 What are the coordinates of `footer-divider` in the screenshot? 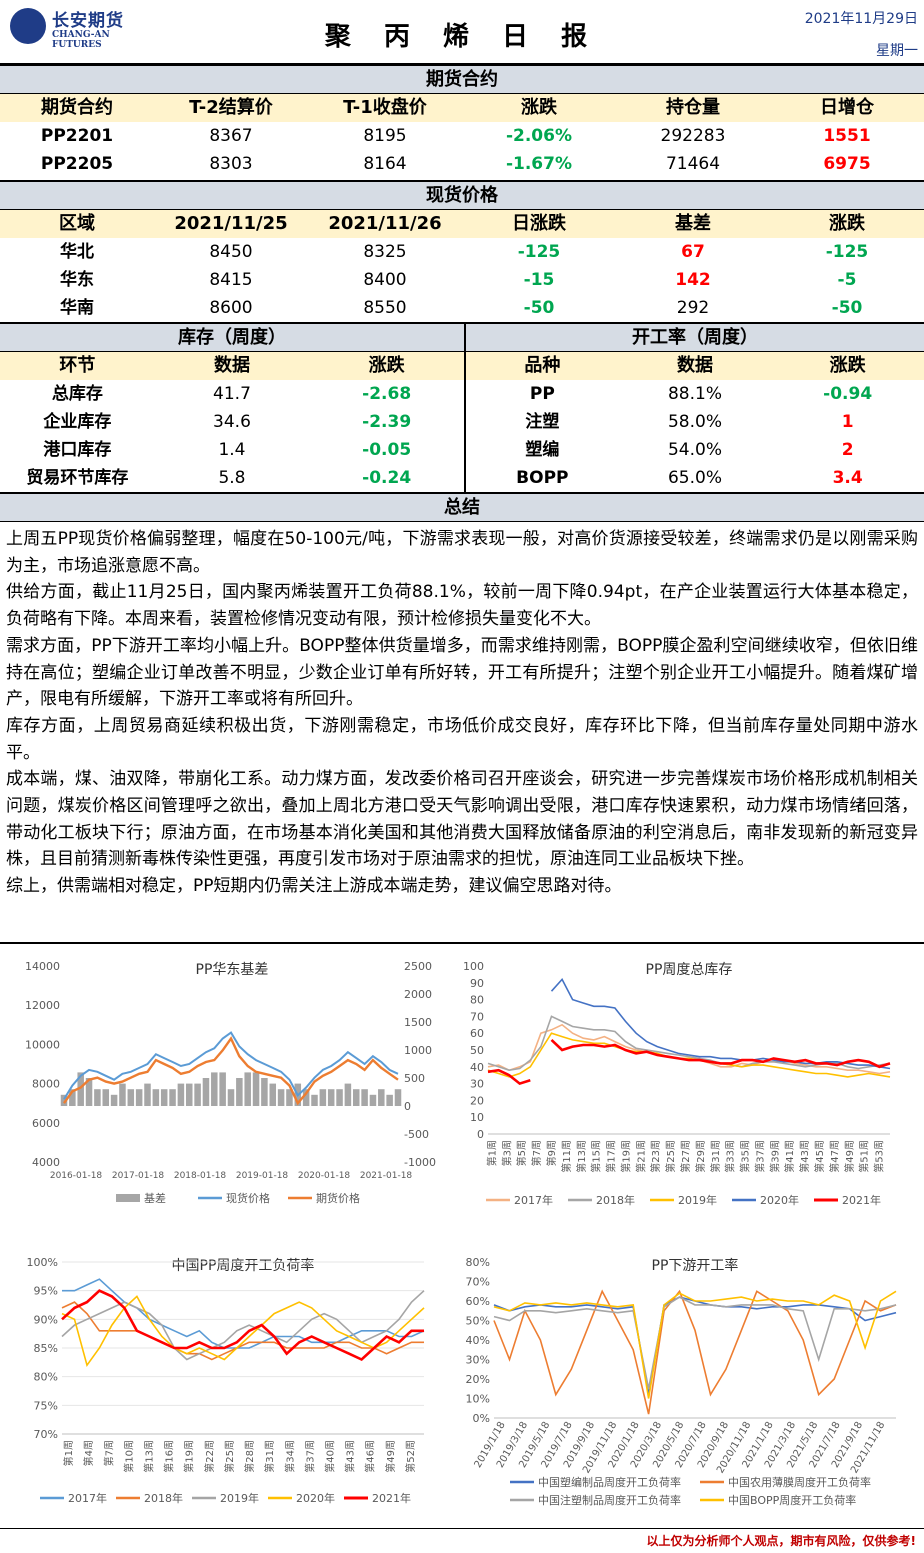 It's located at (462, 1528).